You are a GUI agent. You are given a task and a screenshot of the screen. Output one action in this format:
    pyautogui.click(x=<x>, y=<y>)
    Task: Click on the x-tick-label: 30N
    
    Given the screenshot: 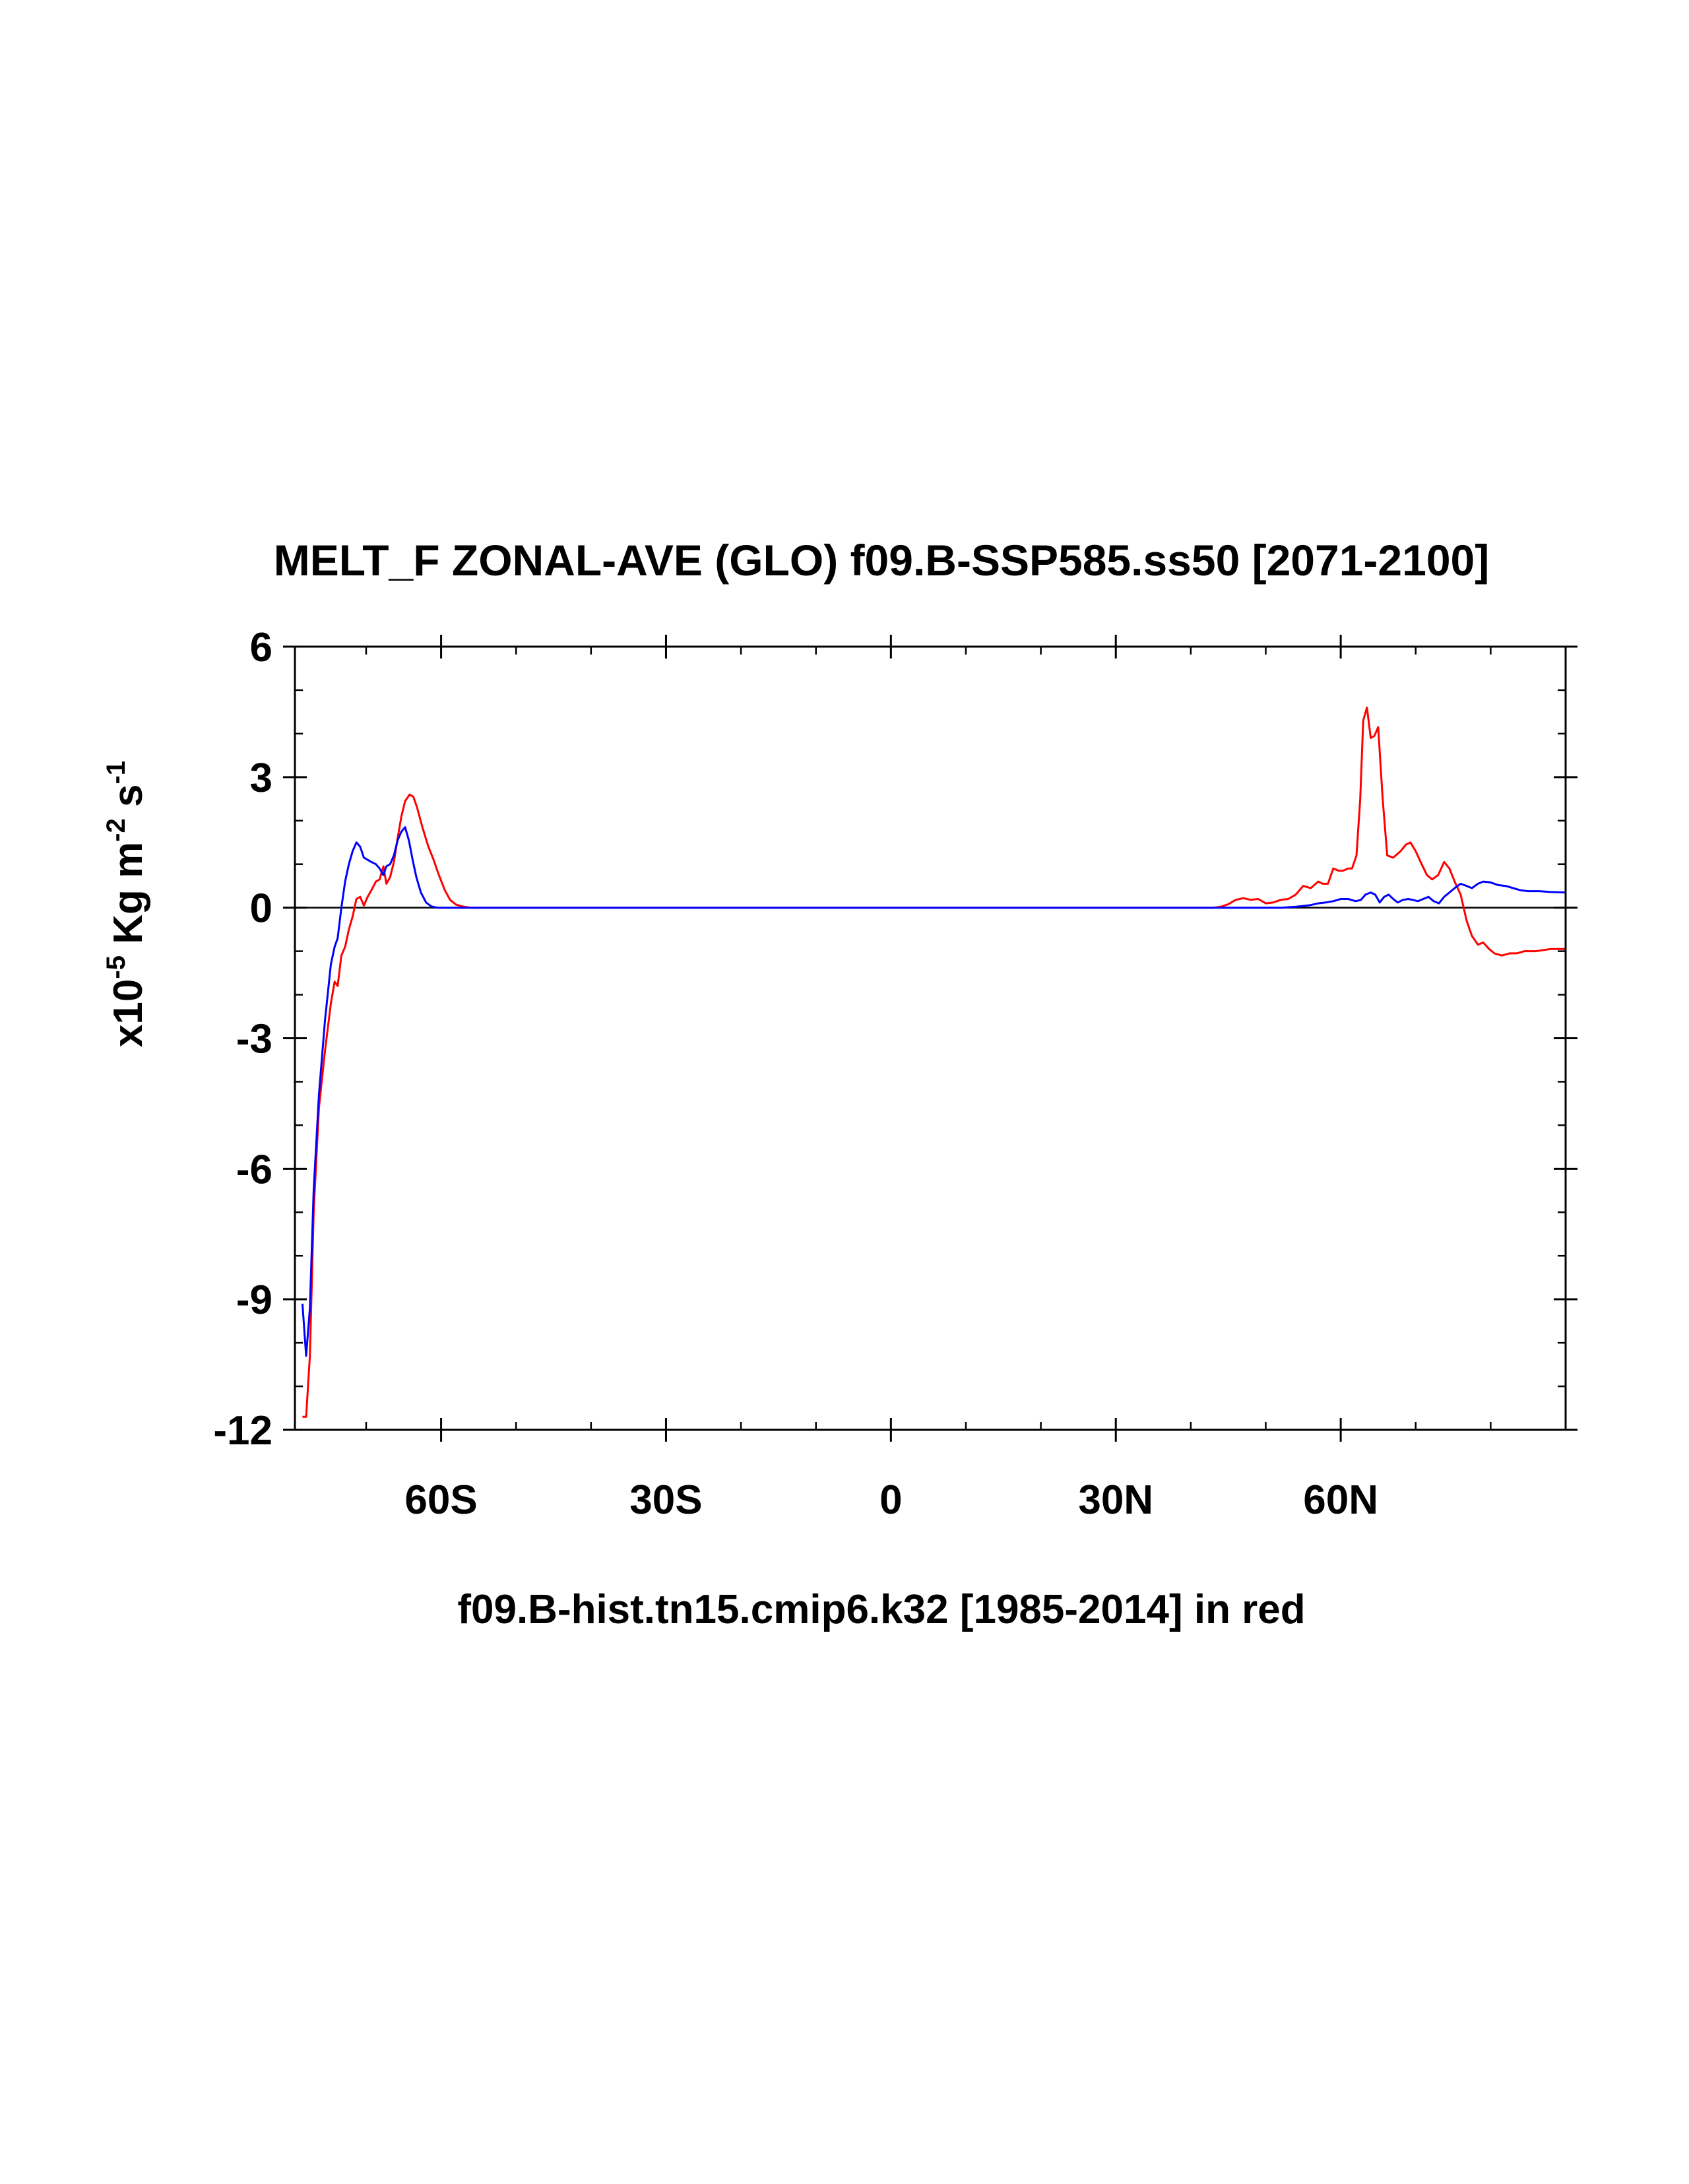 What is the action you would take?
    pyautogui.click(x=1115, y=1500)
    